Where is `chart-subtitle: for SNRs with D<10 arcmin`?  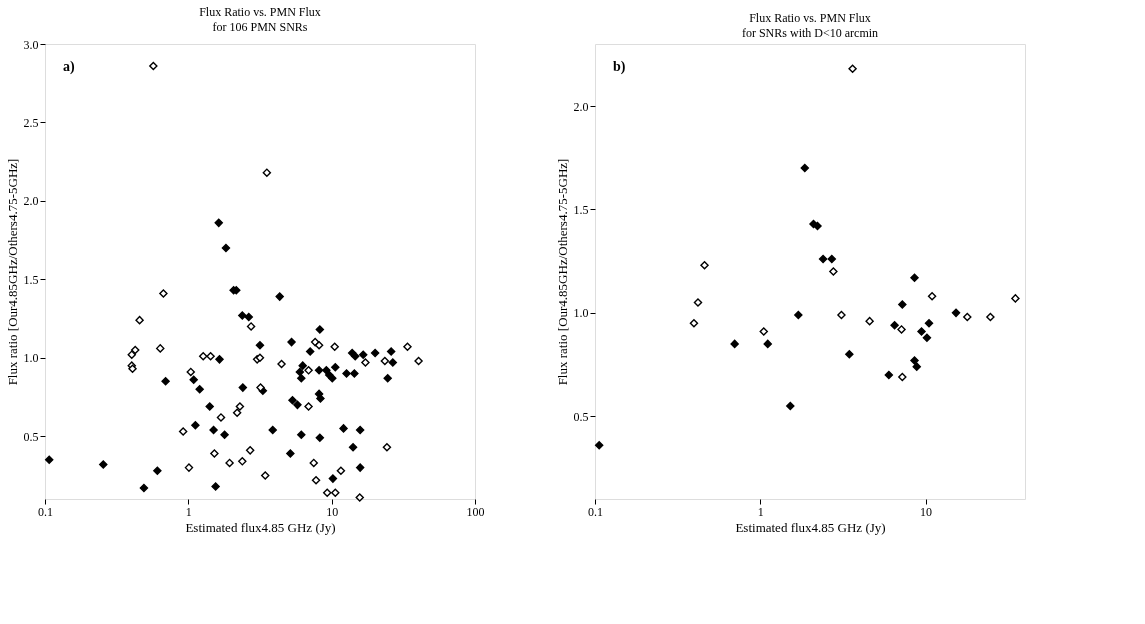 chart-subtitle: for SNRs with D<10 arcmin is located at coordinates (810, 33).